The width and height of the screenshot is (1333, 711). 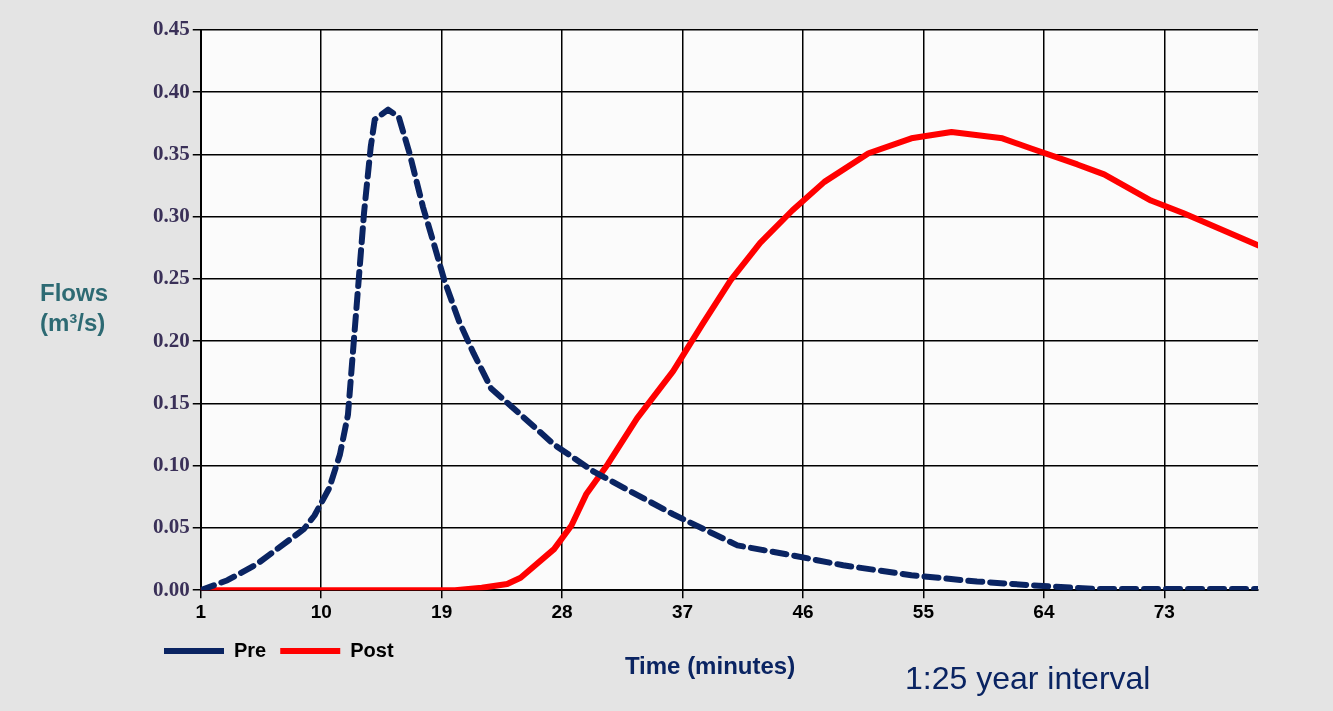 I want to click on y-tick-label: 0.40, so click(x=171, y=90).